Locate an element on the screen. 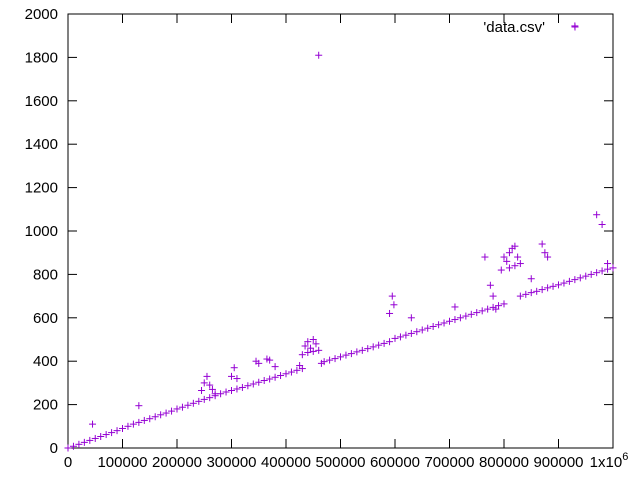 The image size is (640, 480). x-tick-label-text: 200000 is located at coordinates (177, 462).